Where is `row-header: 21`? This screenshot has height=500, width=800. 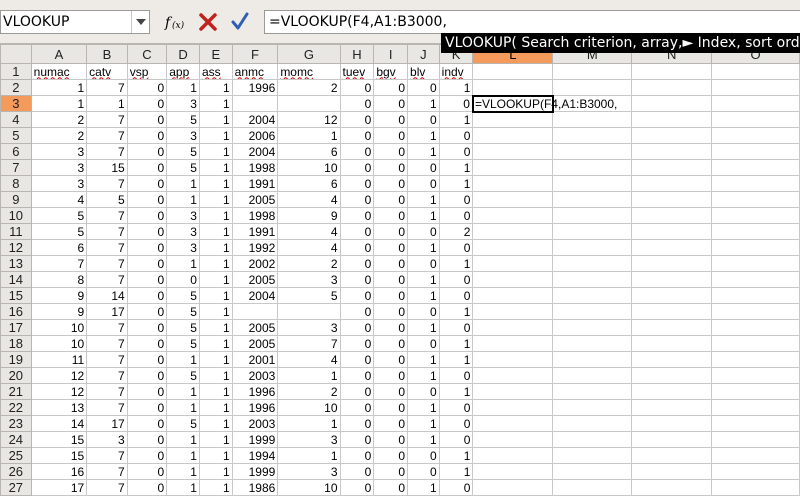 row-header: 21 is located at coordinates (16, 391).